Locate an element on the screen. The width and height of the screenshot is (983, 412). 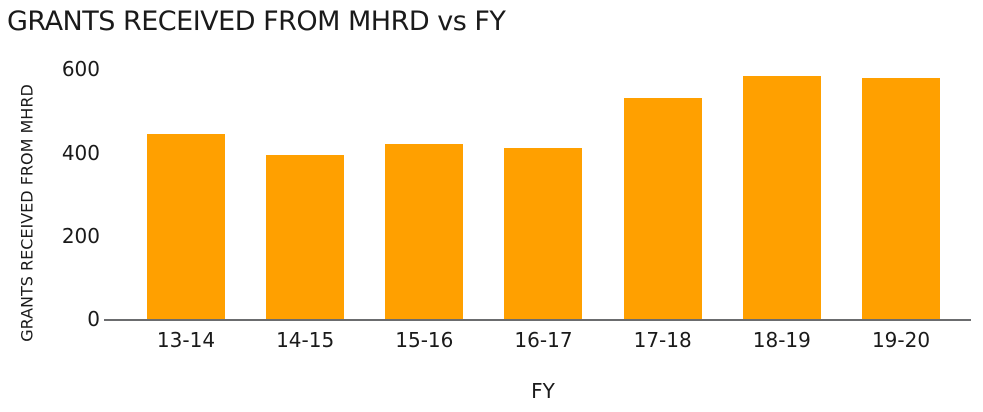
x-tick-label: 13-14 is located at coordinates (186, 340).